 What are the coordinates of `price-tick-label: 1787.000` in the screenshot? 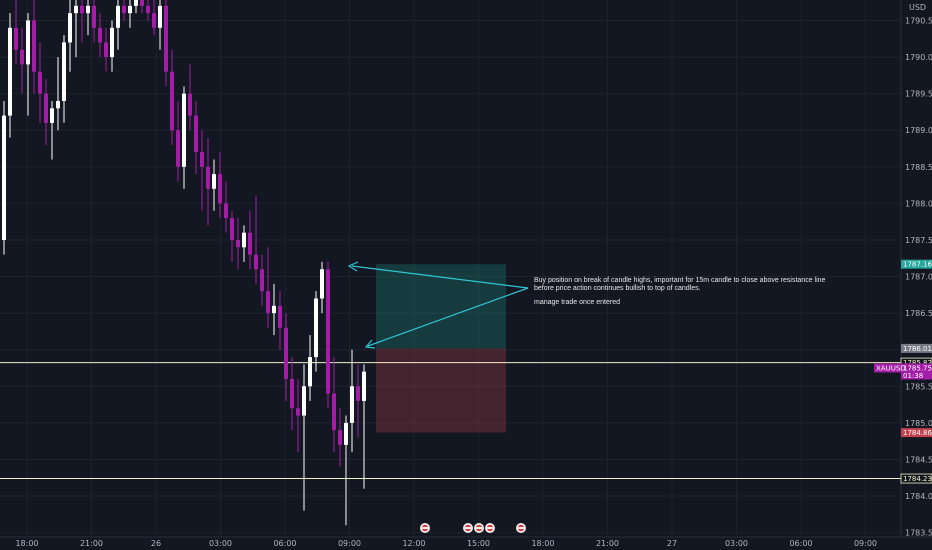 It's located at (918, 277).